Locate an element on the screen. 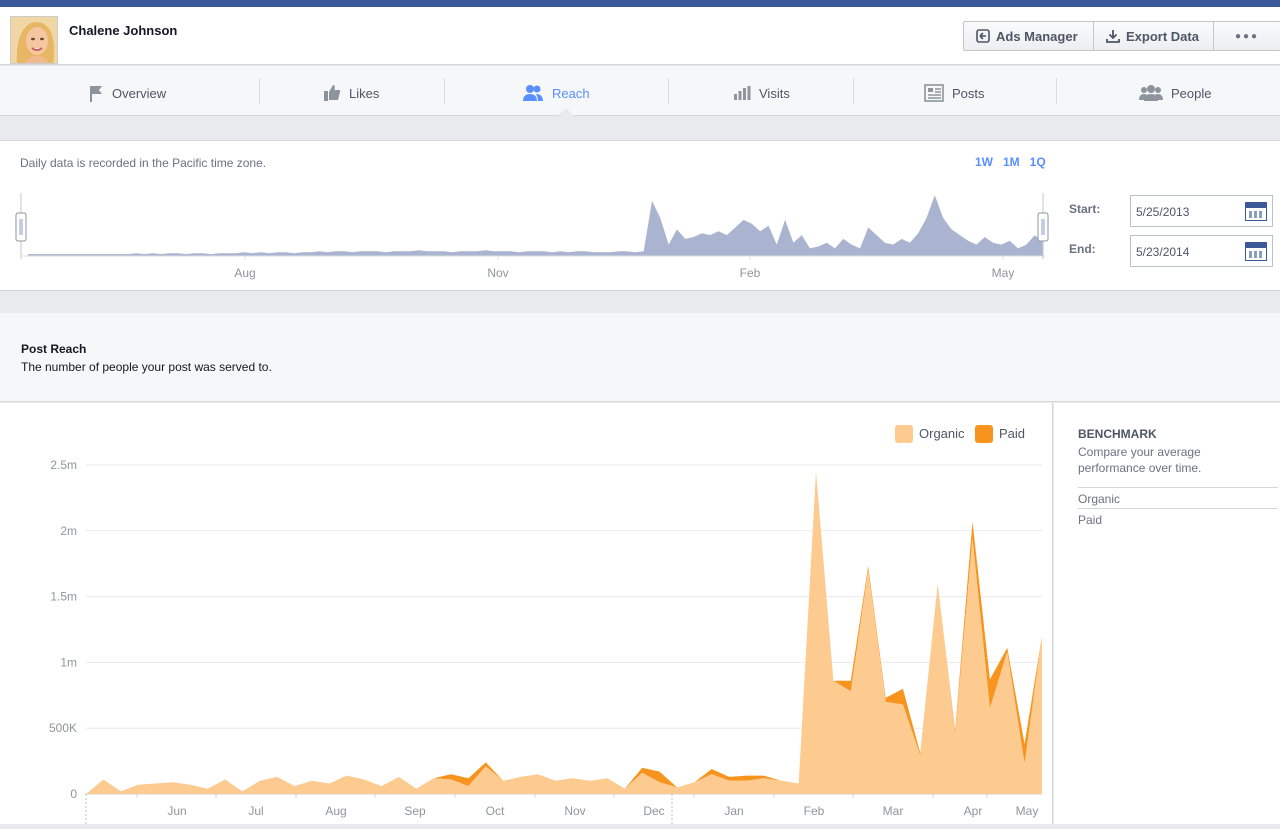  tab-posts-label: Posts is located at coordinates (968, 93).